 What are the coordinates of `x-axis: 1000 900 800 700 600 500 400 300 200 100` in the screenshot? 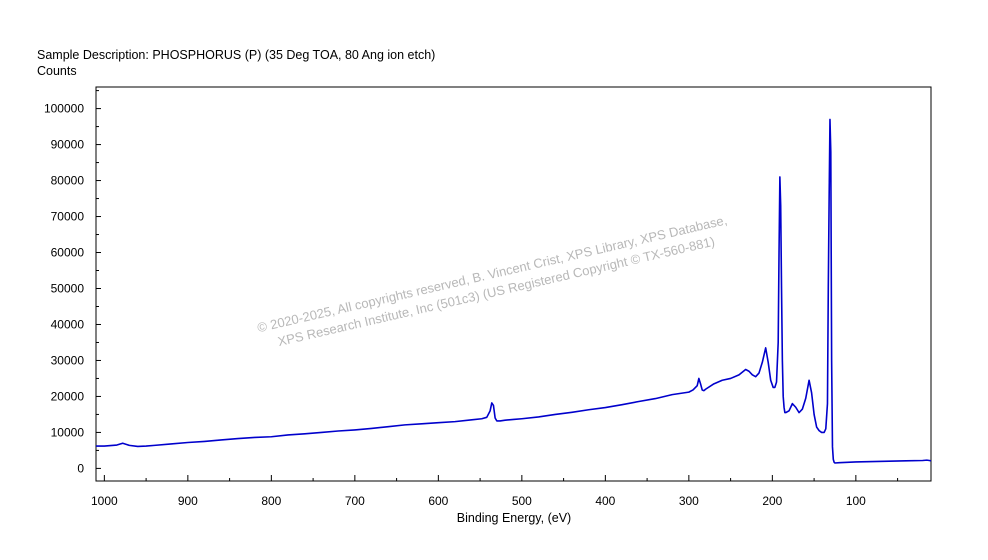 It's located at (495, 491).